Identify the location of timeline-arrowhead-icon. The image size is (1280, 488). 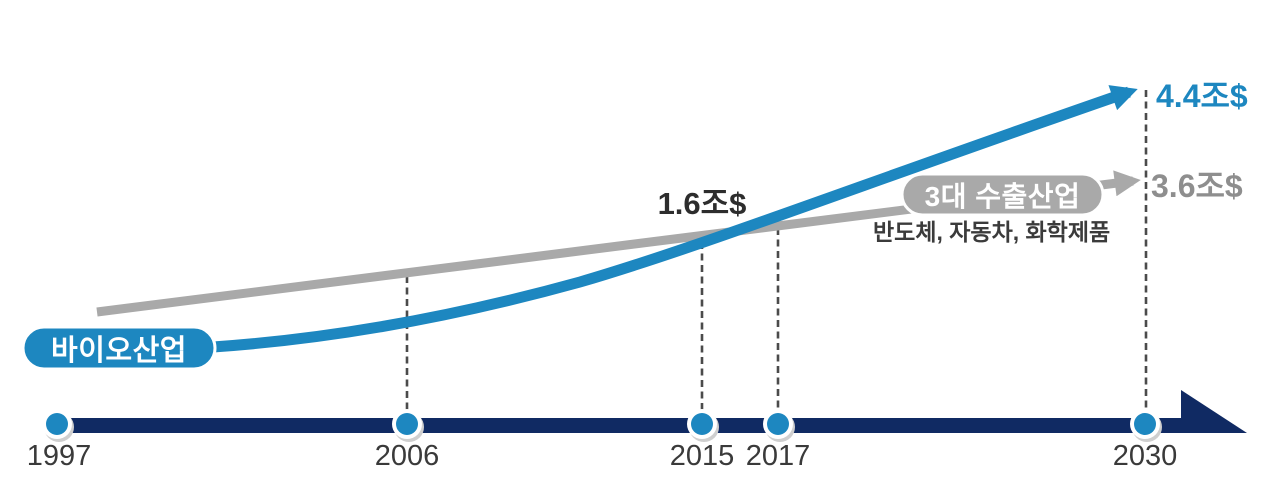
(1214, 411).